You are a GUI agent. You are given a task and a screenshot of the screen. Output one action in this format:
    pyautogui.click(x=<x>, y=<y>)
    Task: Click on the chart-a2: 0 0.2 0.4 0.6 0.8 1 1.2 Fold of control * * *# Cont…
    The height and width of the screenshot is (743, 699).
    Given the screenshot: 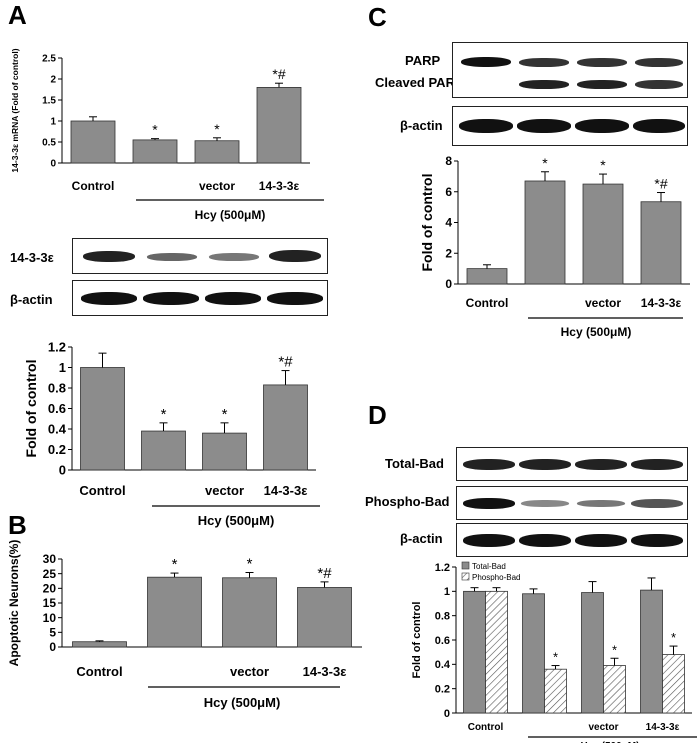 What is the action you would take?
    pyautogui.click(x=171, y=434)
    